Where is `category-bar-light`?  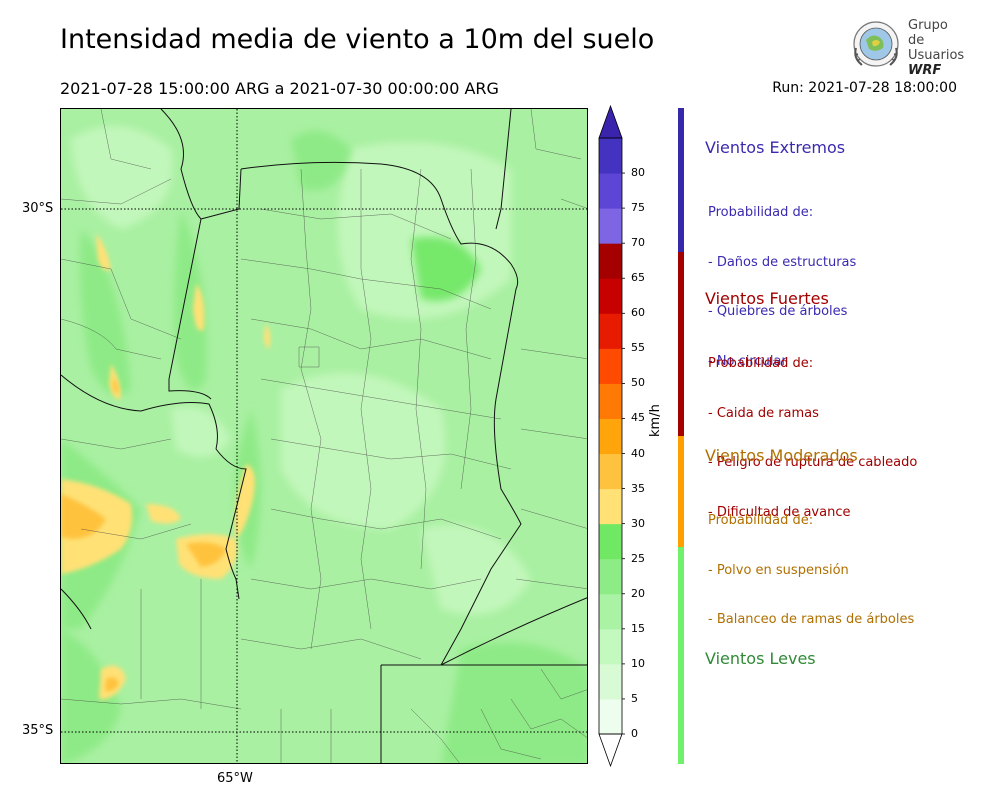
category-bar-light is located at coordinates (681, 655).